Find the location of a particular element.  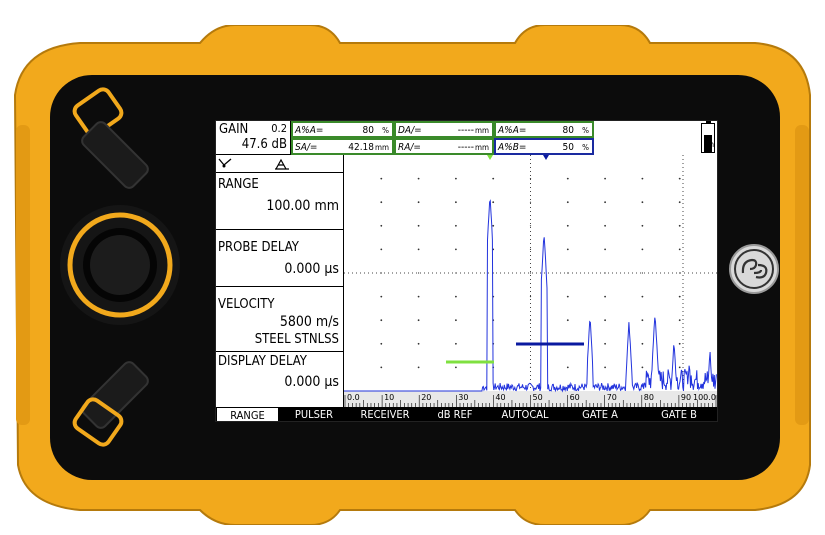

gate-markers is located at coordinates (518, 157).